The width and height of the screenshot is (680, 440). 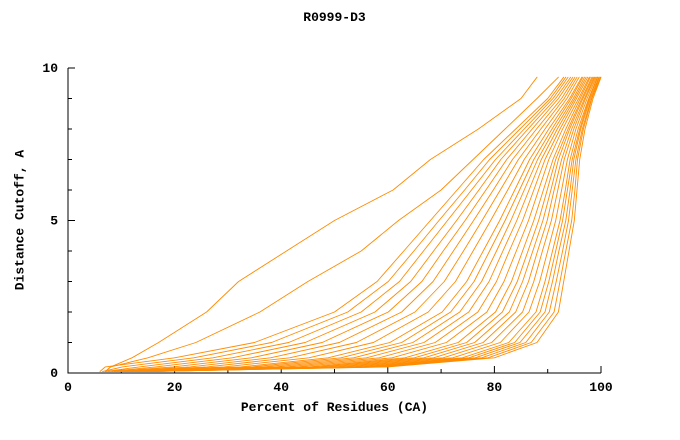 I want to click on x-tick-label: 60, so click(x=388, y=387).